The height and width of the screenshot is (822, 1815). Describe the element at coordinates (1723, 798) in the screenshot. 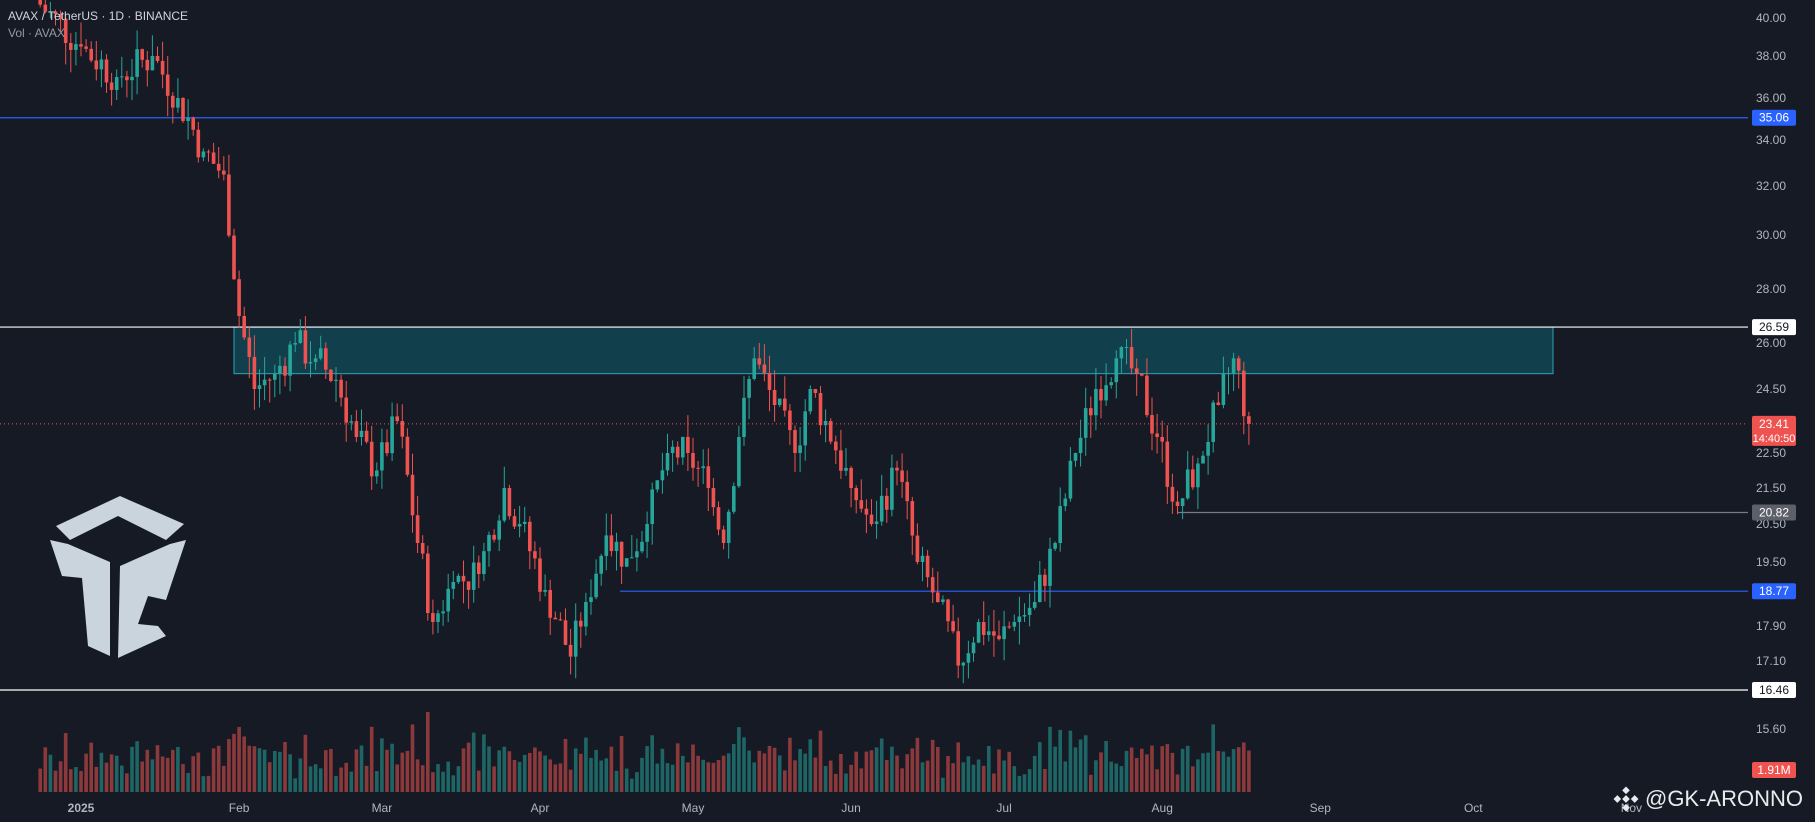

I see `watermark-text: @GK-ARONNO` at that location.